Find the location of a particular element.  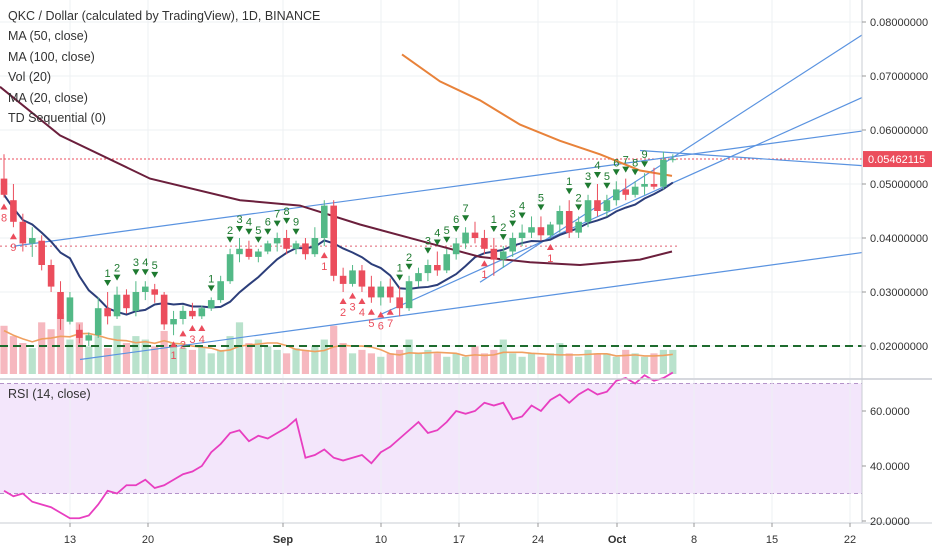

y-tick-label: 0.04000000 is located at coordinates (899, 239).